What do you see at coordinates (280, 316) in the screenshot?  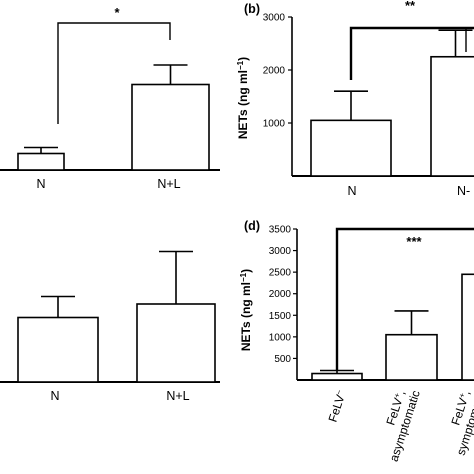 I see `y-tick-label: 1500` at bounding box center [280, 316].